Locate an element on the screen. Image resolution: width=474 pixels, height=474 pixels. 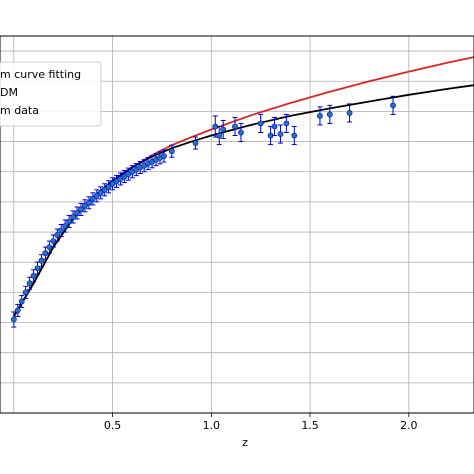
x-tick-label: 1.5 is located at coordinates (310, 425).